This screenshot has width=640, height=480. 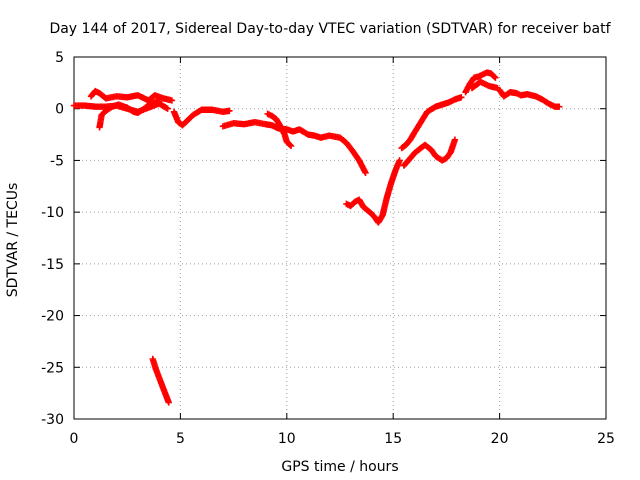 I want to click on series-arc-c, so click(x=129, y=114).